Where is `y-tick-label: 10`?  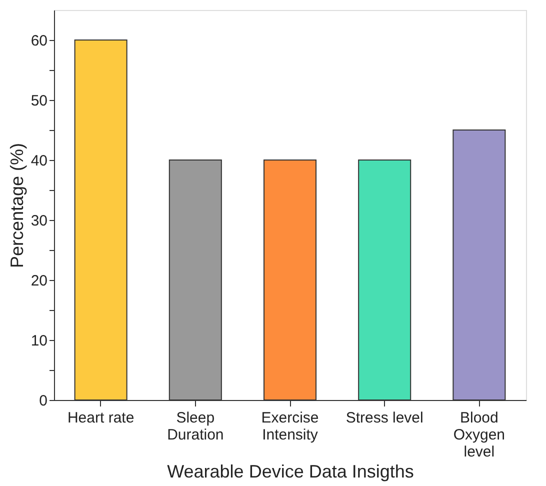 y-tick-label: 10 is located at coordinates (39, 341).